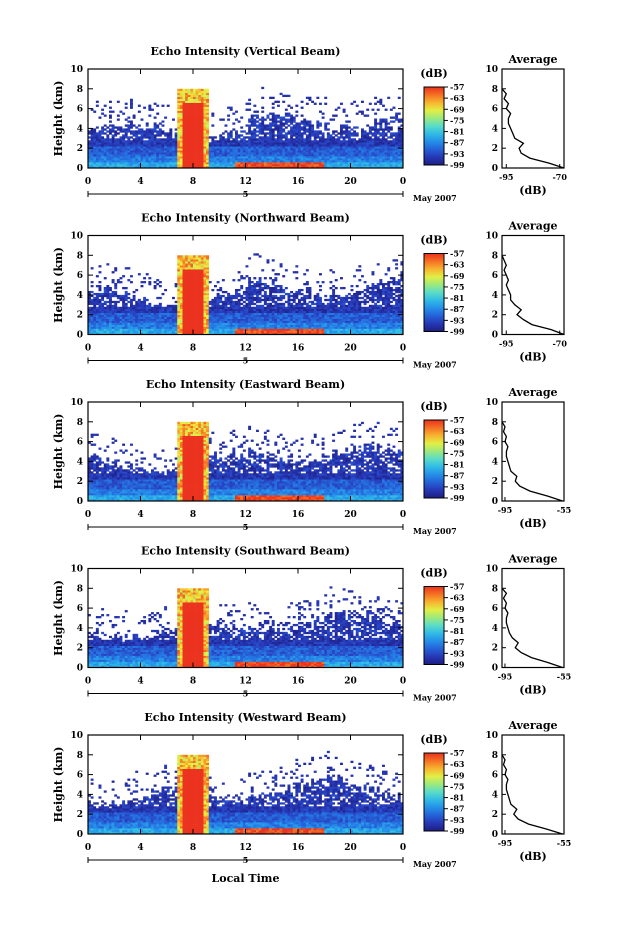  What do you see at coordinates (140, 182) in the screenshot?
I see `x-tick-label: 4` at bounding box center [140, 182].